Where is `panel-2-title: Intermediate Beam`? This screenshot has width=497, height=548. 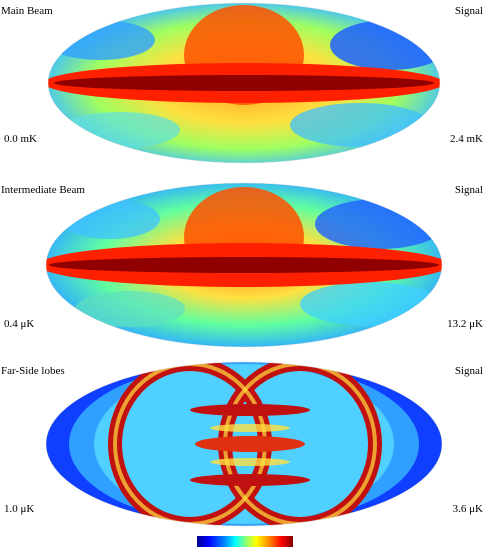 panel-2-title: Intermediate Beam is located at coordinates (43, 190).